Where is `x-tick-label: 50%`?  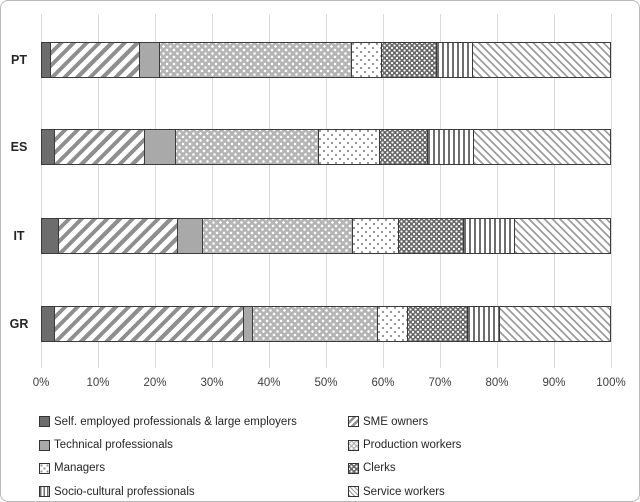 x-tick-label: 50% is located at coordinates (326, 383).